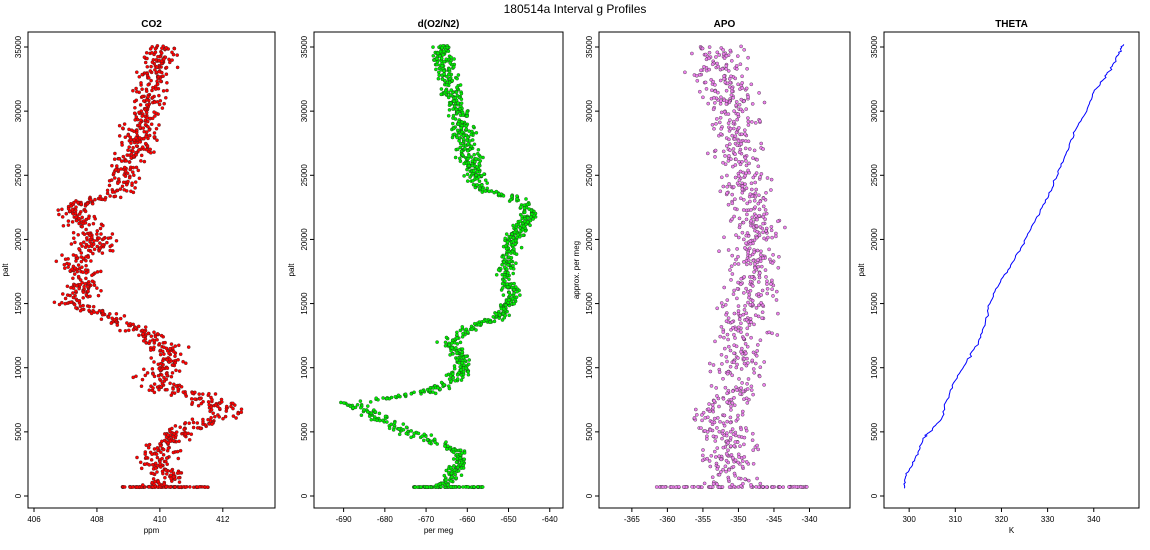 This screenshot has width=1150, height=550. What do you see at coordinates (304, 175) in the screenshot?
I see `y-tick-label: 25000` at bounding box center [304, 175].